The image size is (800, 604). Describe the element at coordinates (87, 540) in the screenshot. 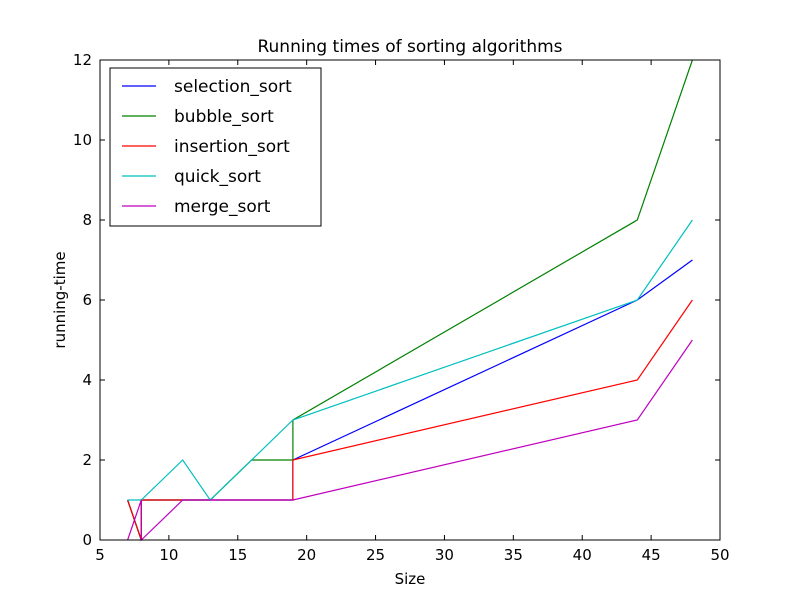

I see `y-tick-label: 0` at that location.